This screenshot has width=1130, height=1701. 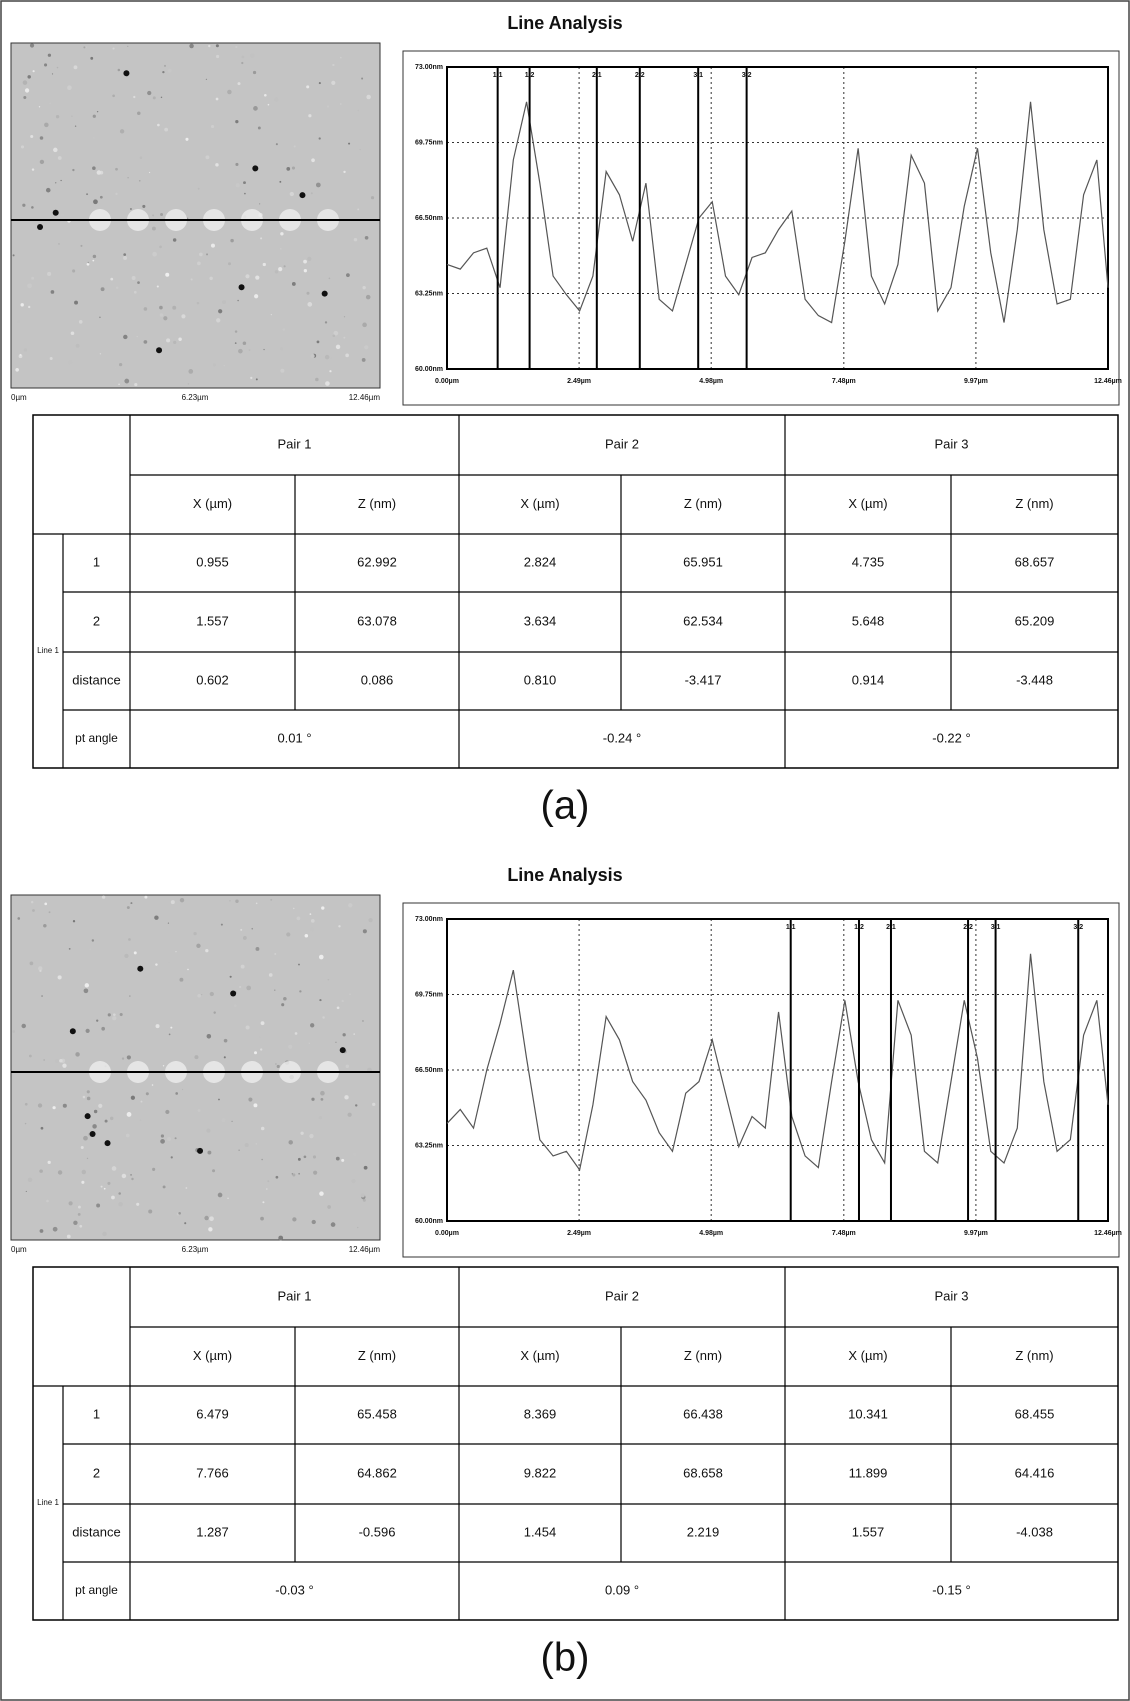 I want to click on angle-value: -0.03 °, so click(x=294, y=1589).